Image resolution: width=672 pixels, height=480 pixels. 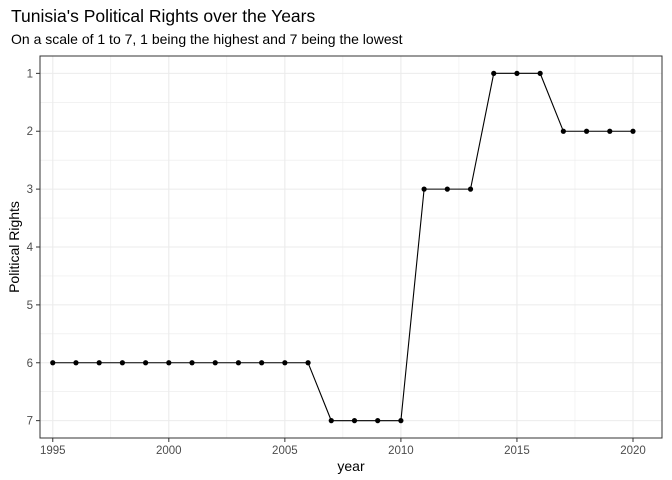 I want to click on x-tick-label: 2015, so click(x=517, y=451).